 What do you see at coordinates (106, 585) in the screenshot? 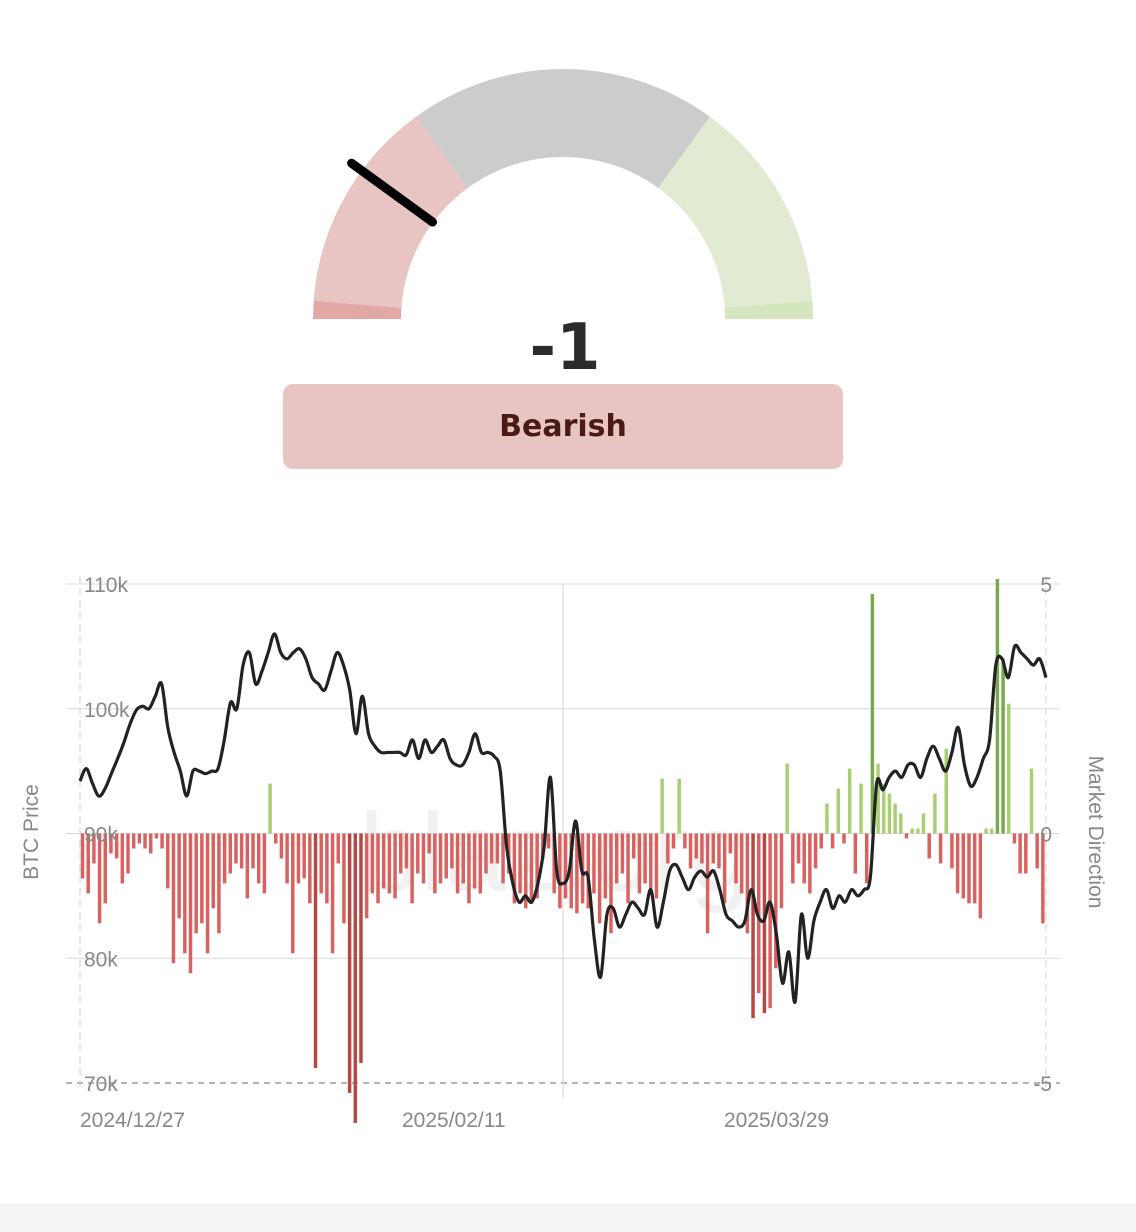
I see `y-left-tick-label: 110k` at bounding box center [106, 585].